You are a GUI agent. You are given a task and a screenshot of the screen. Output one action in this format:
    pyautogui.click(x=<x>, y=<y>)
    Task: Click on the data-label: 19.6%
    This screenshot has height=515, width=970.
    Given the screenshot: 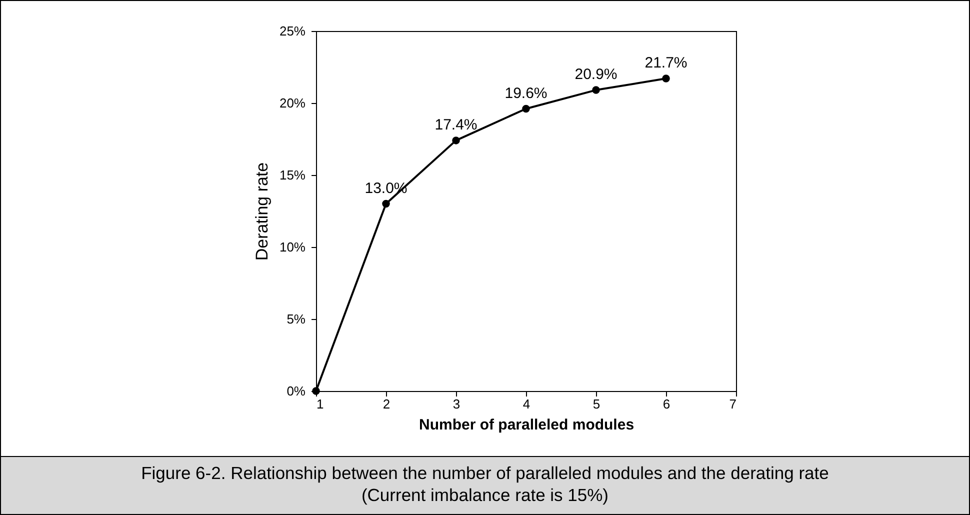 What is the action you would take?
    pyautogui.click(x=526, y=93)
    